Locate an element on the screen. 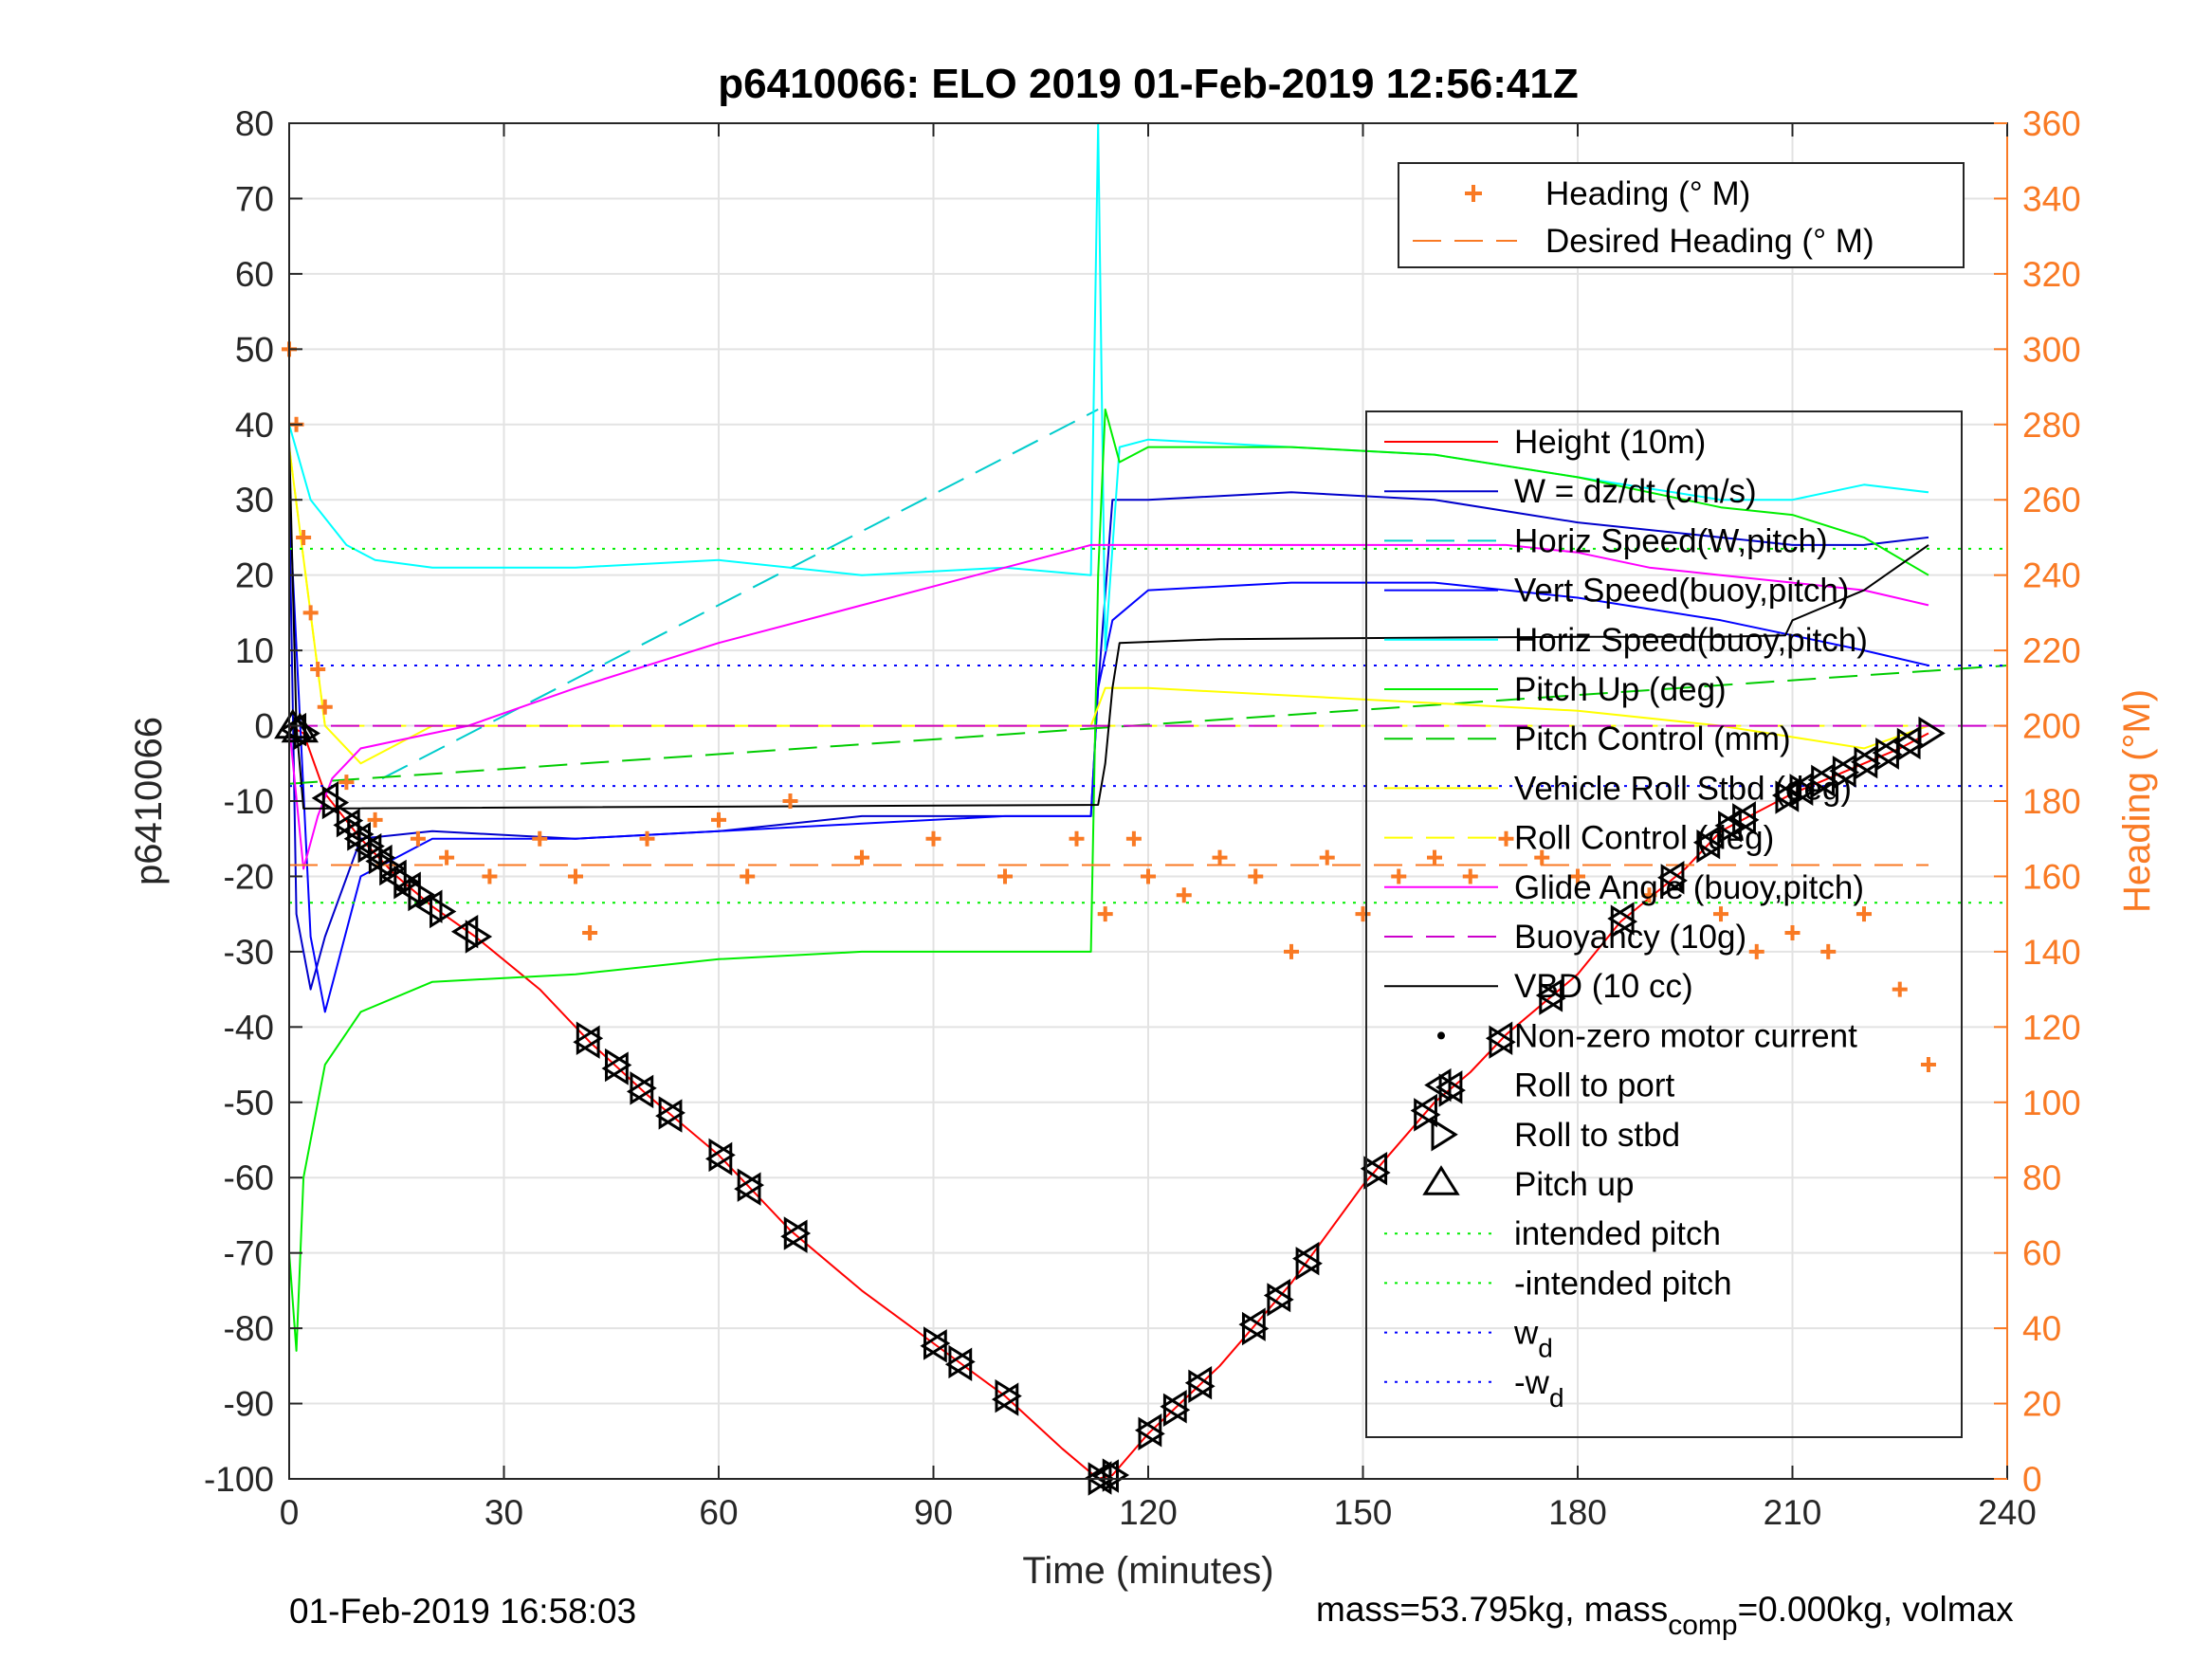 This screenshot has height=1659, width=2212. right-y-tick-label: 200 is located at coordinates (2051, 726).